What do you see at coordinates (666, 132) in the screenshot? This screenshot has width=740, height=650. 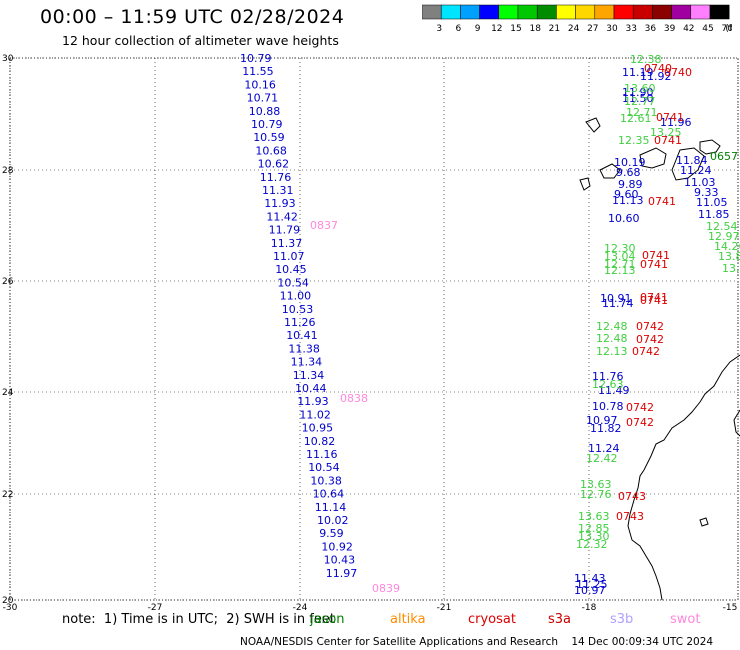 I see `swh-label: 13.25` at bounding box center [666, 132].